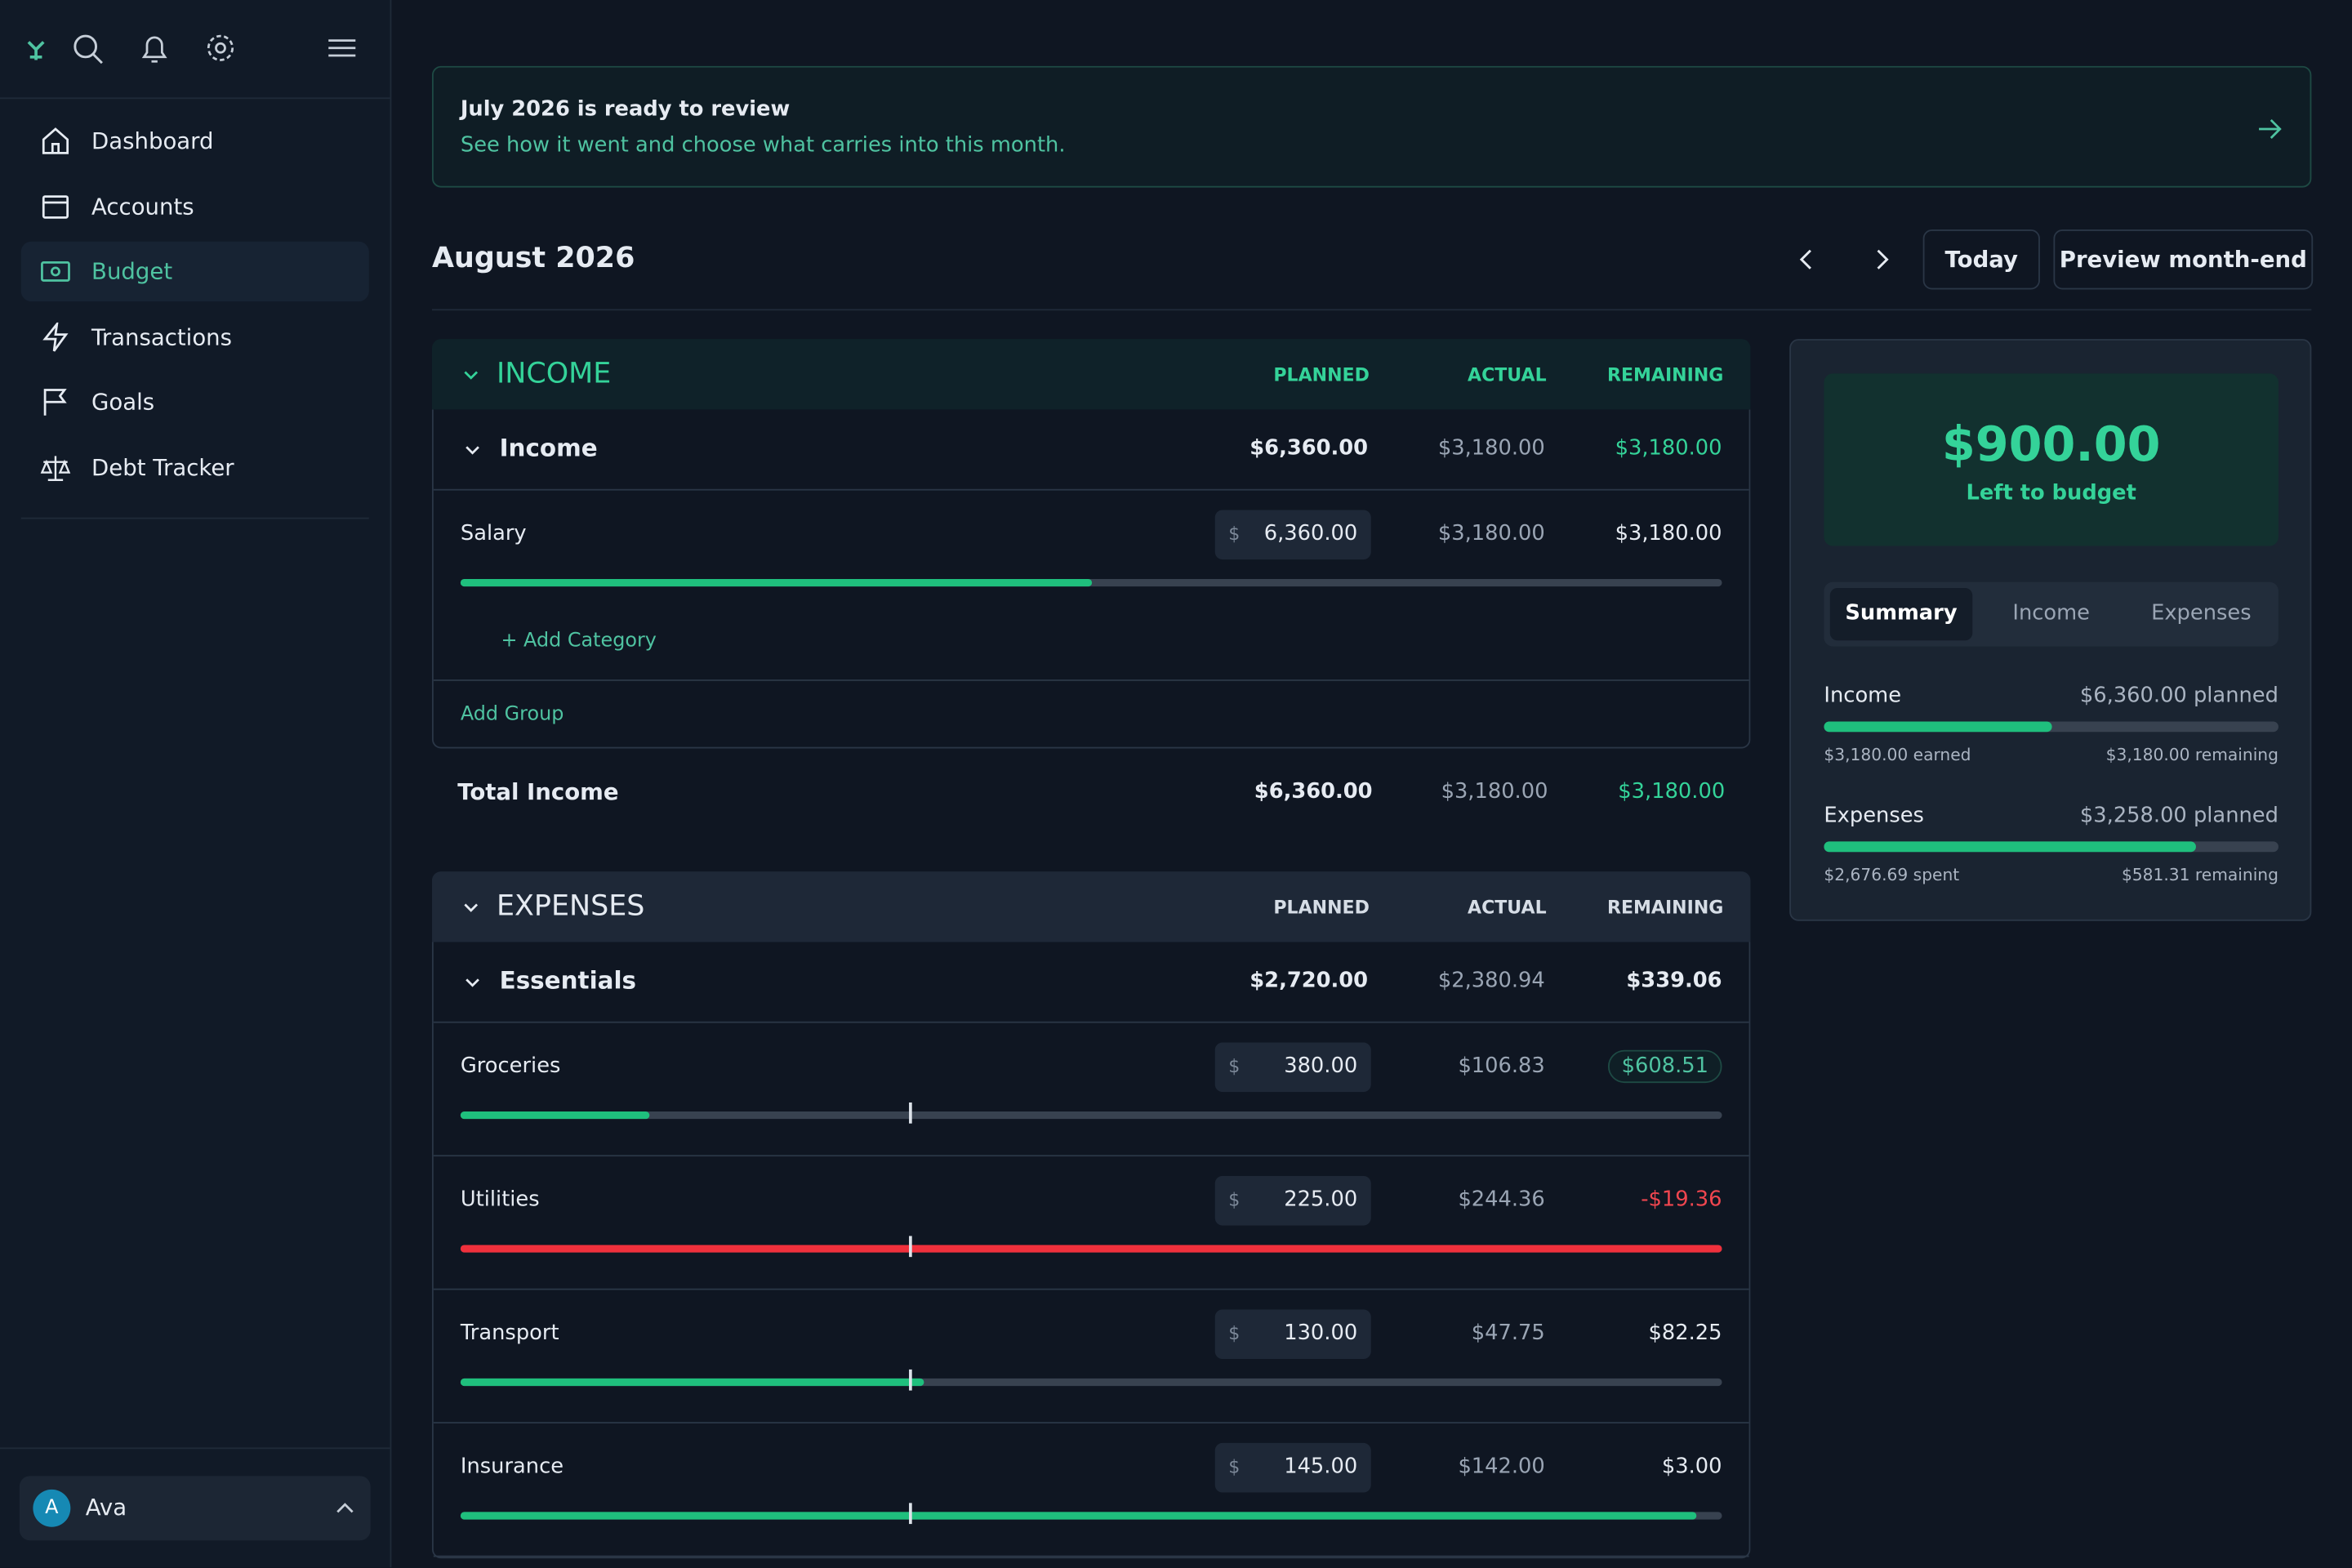 The image size is (2352, 1568). What do you see at coordinates (342, 49) in the screenshot?
I see `menu-icon` at bounding box center [342, 49].